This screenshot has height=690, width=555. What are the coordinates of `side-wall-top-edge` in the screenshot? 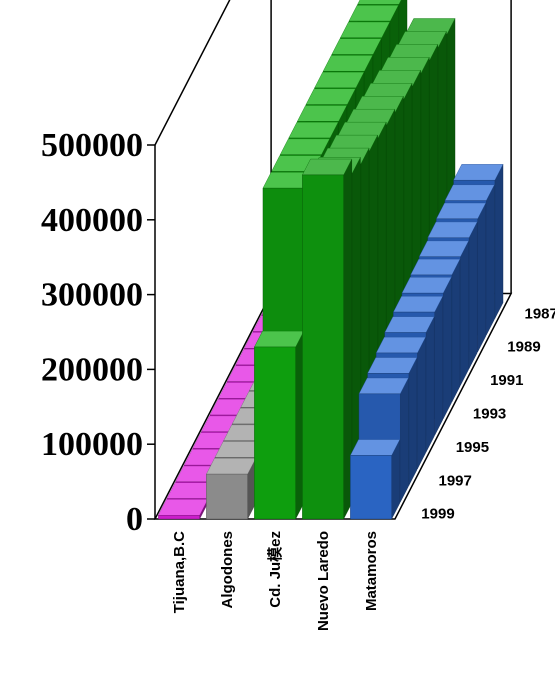 It's located at (213, 72).